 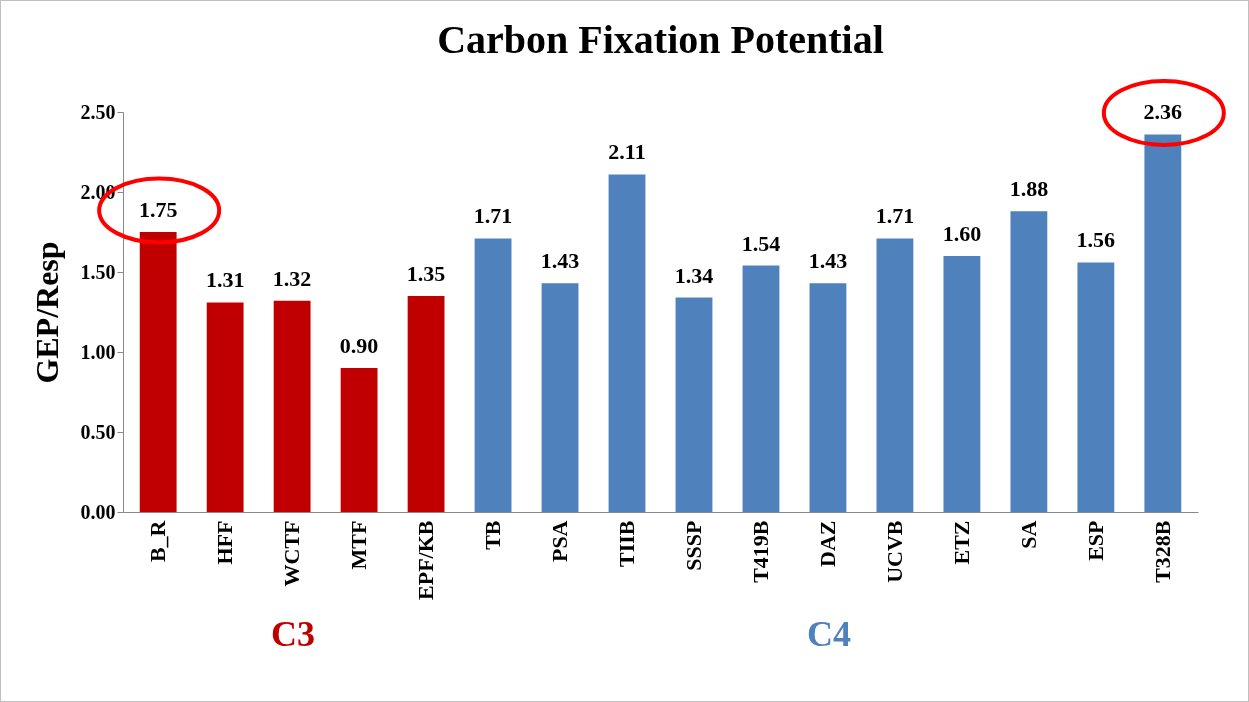 What do you see at coordinates (828, 634) in the screenshot?
I see `text: C4` at bounding box center [828, 634].